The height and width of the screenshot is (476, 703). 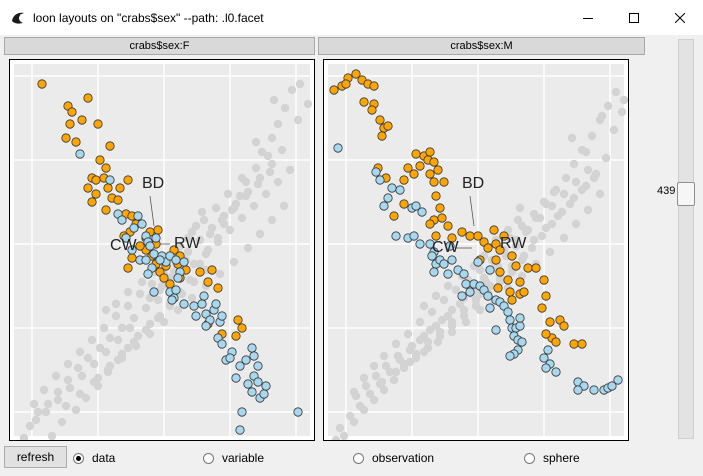 What do you see at coordinates (393, 458) in the screenshot?
I see `radio-observation: observation` at bounding box center [393, 458].